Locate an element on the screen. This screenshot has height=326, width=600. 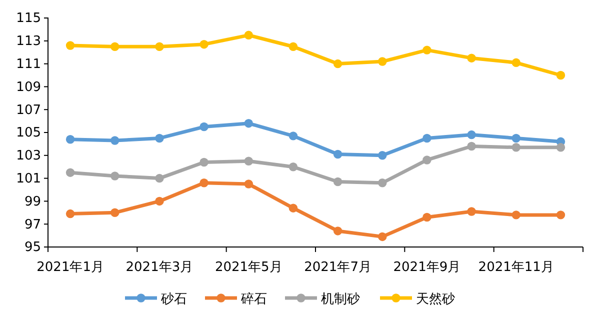
legend-label: 砂石 is located at coordinates (173, 299).